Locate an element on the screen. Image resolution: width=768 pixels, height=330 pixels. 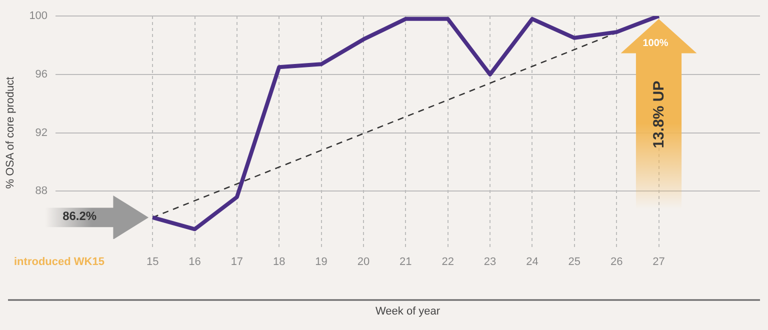
annotation: 100% is located at coordinates (655, 43).